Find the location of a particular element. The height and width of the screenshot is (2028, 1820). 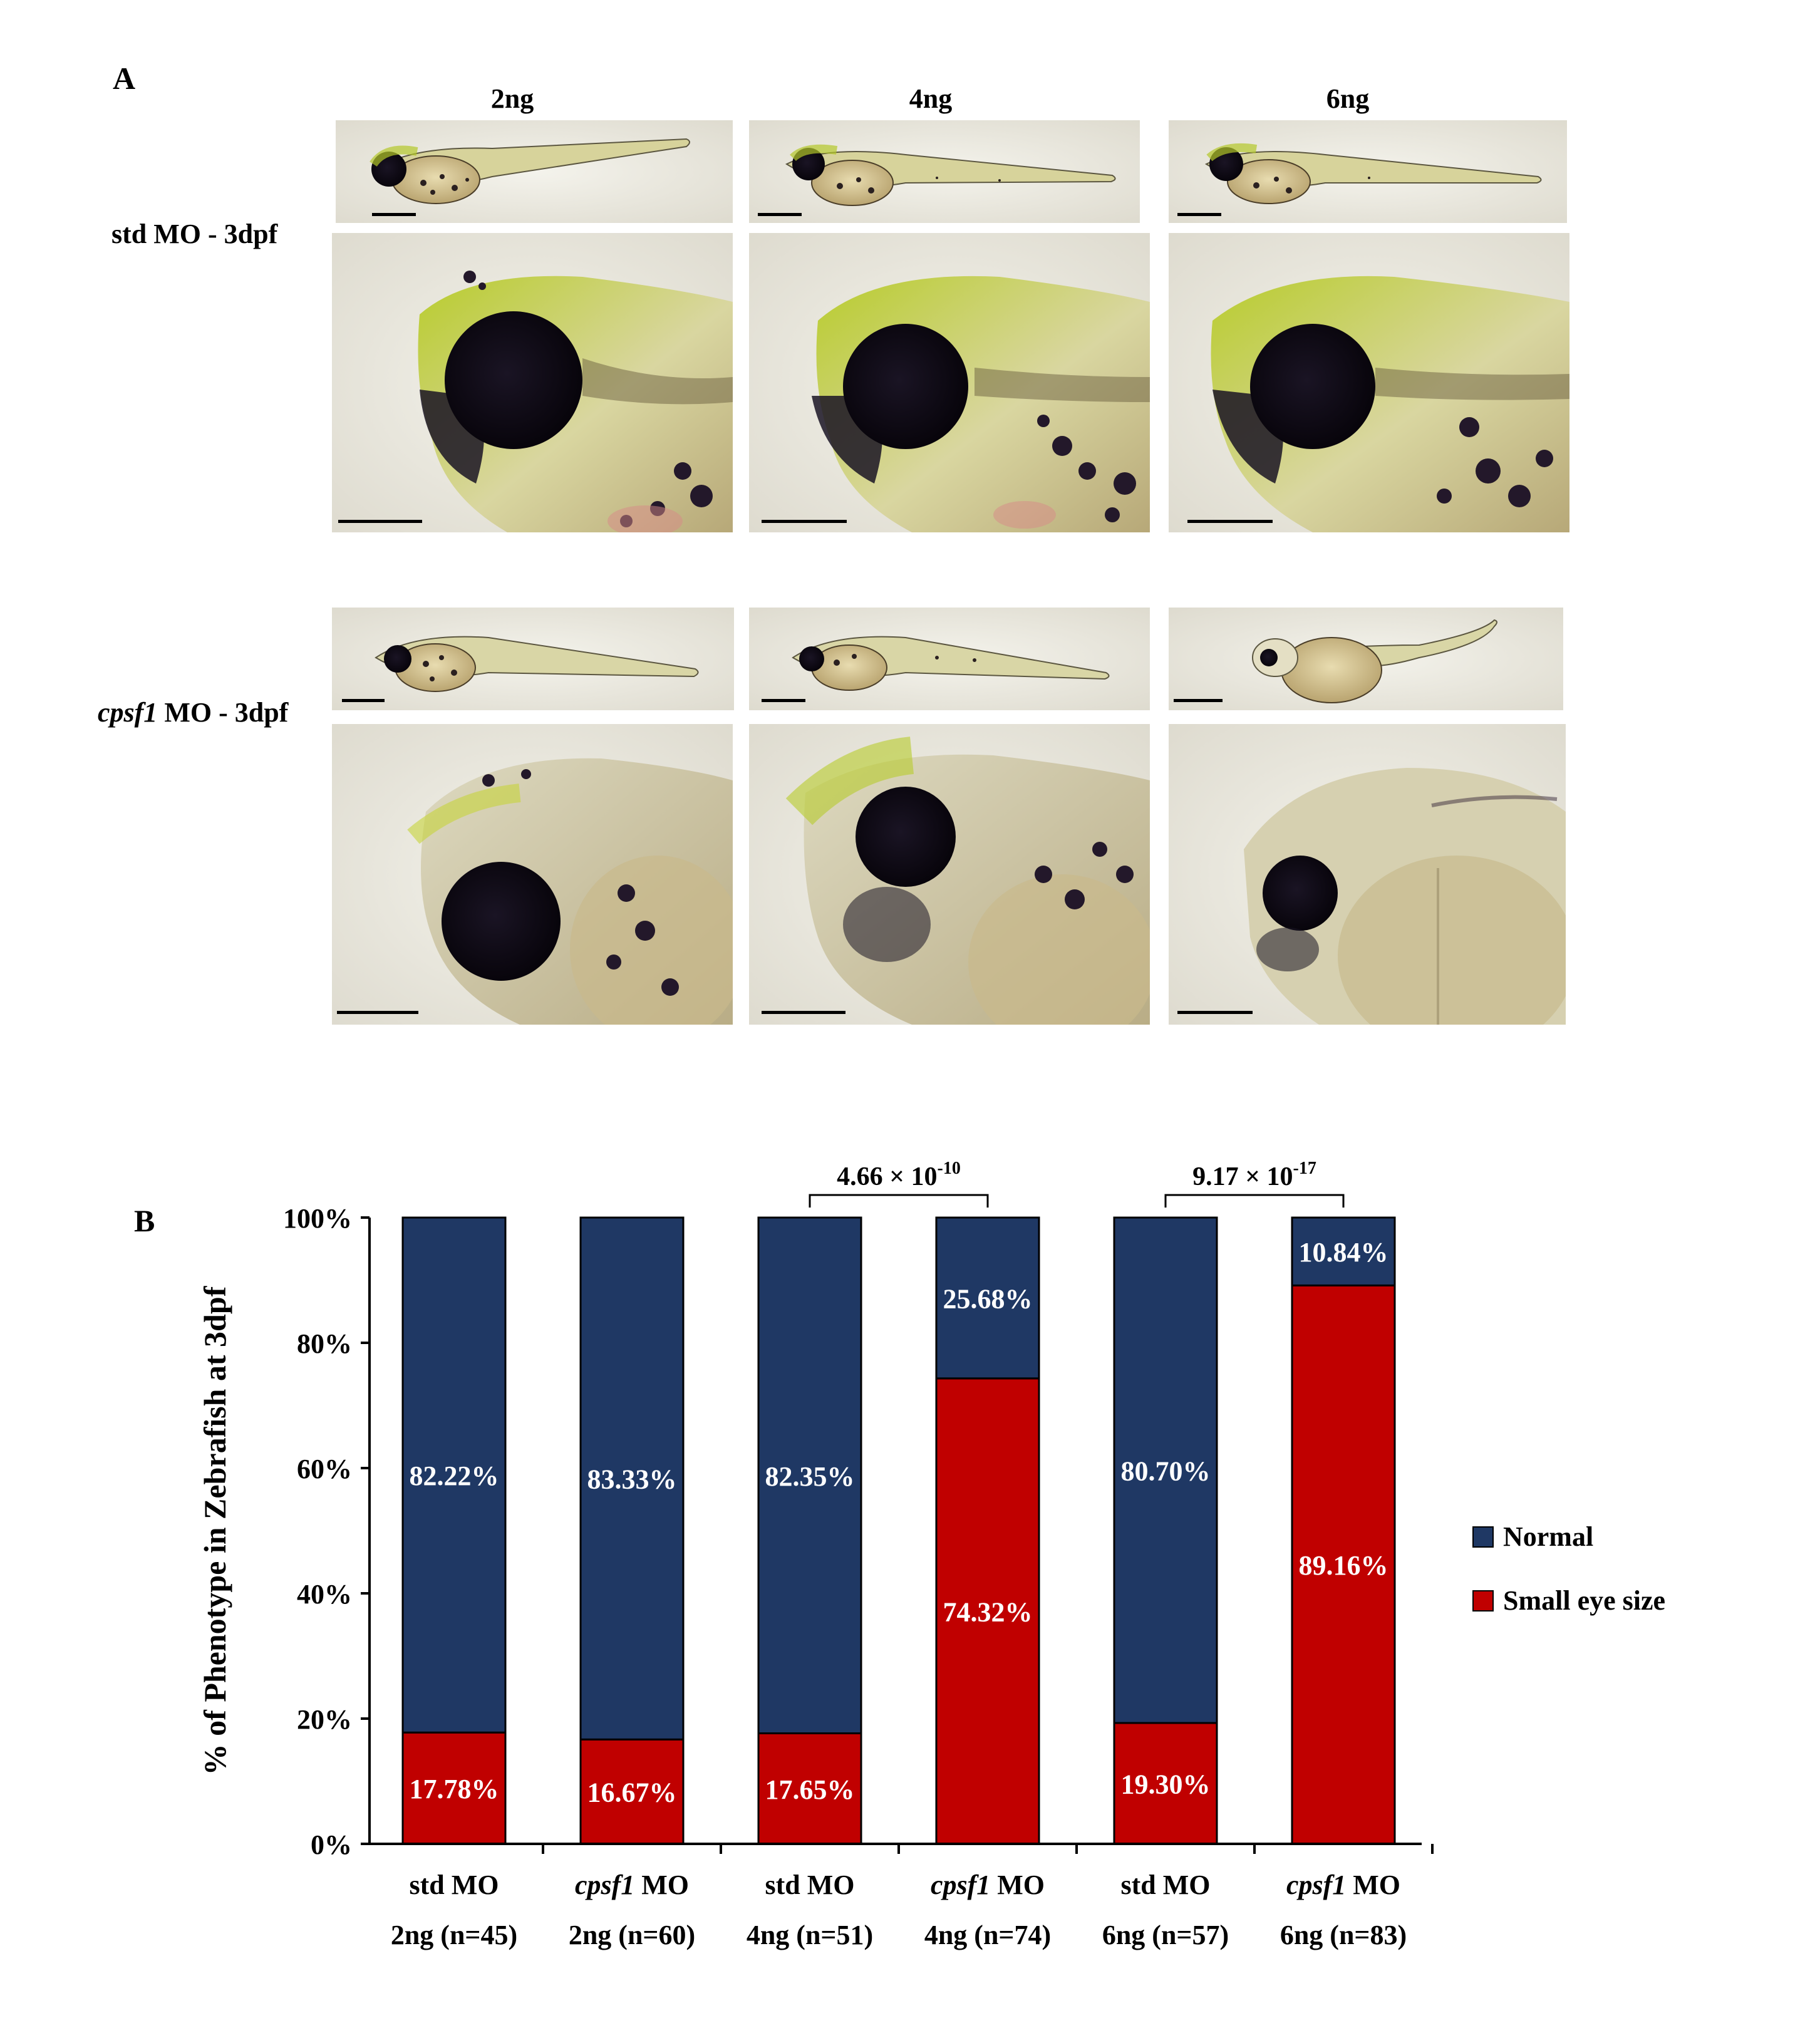

data-label: 83.33% is located at coordinates (632, 1479).